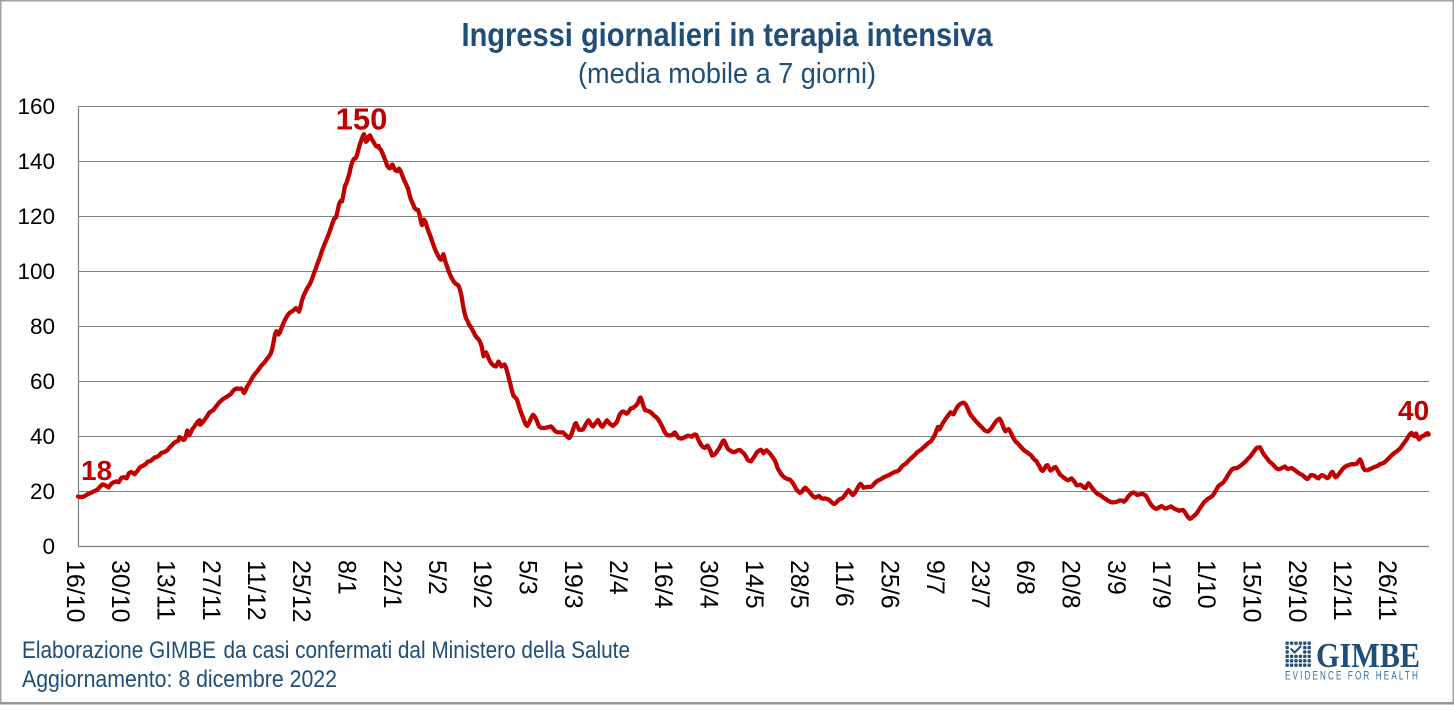 The height and width of the screenshot is (710, 1454). Describe the element at coordinates (980, 584) in the screenshot. I see `svg-text: 23/7` at that location.